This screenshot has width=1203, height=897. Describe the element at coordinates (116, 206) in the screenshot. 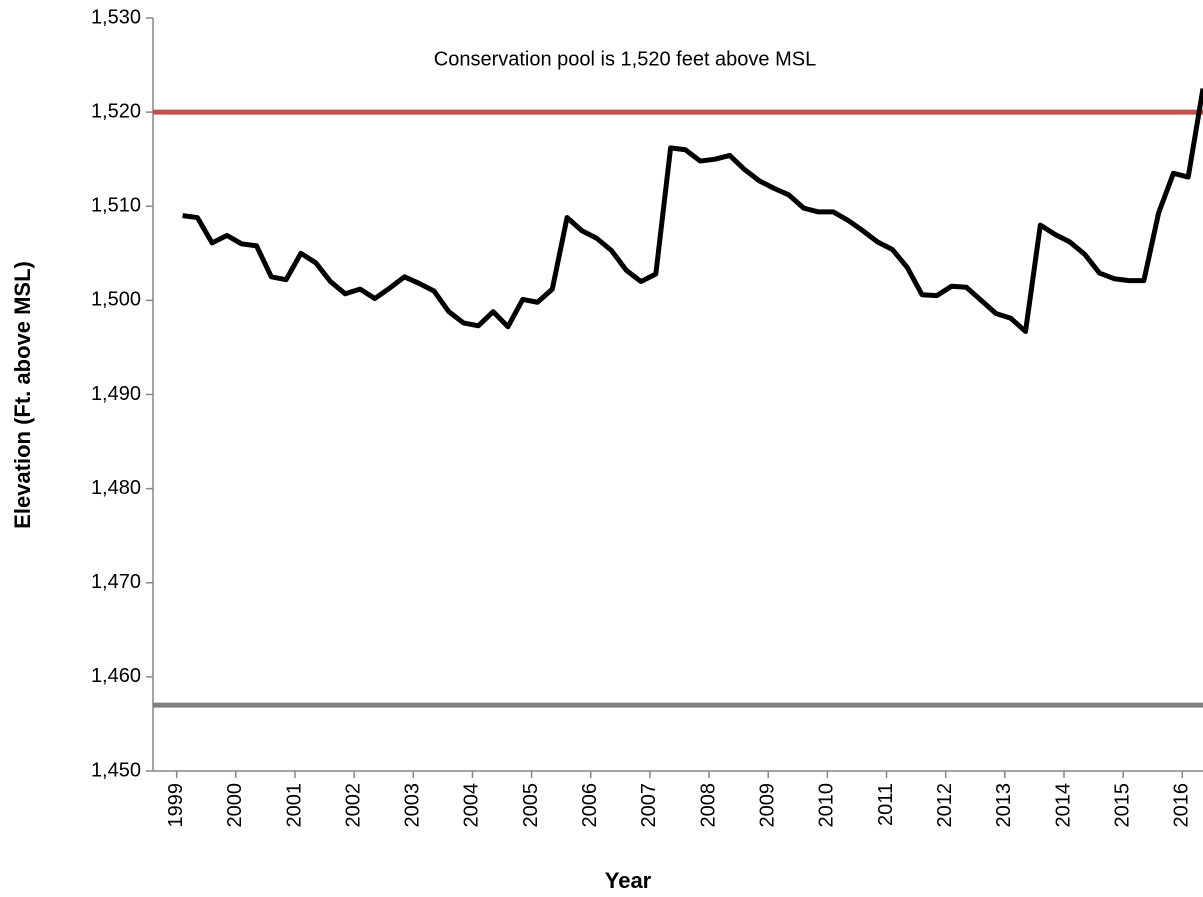

I see `y-tick-label: 1,510` at that location.